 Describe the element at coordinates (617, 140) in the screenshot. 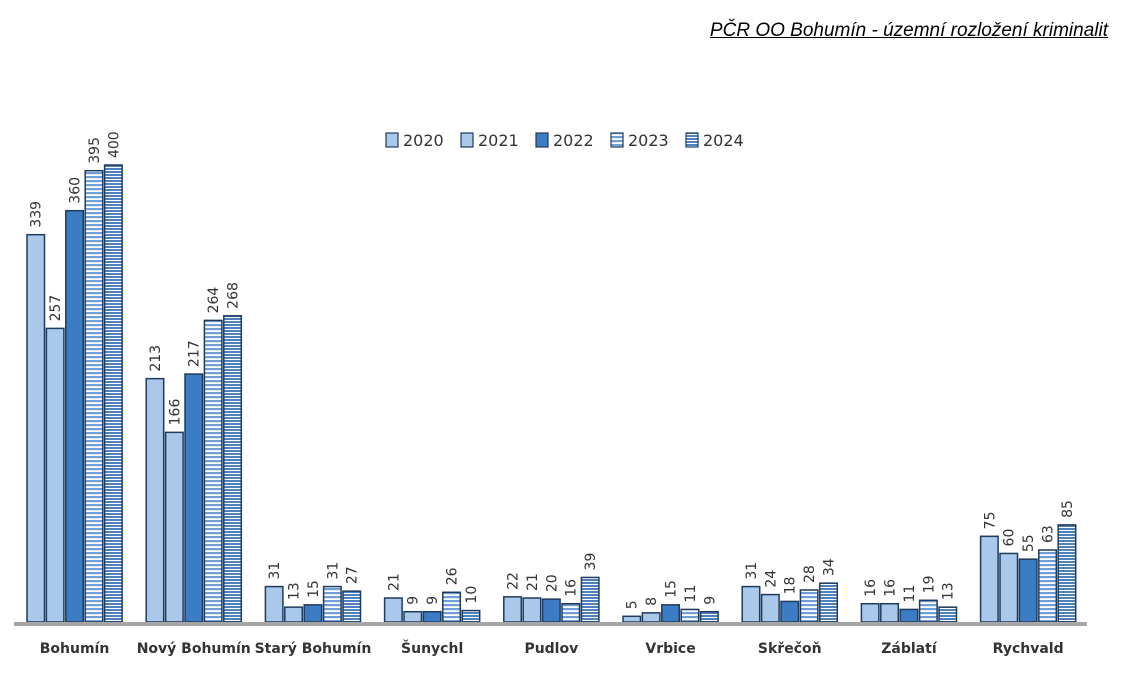

I see `legend-swatch-2023` at that location.